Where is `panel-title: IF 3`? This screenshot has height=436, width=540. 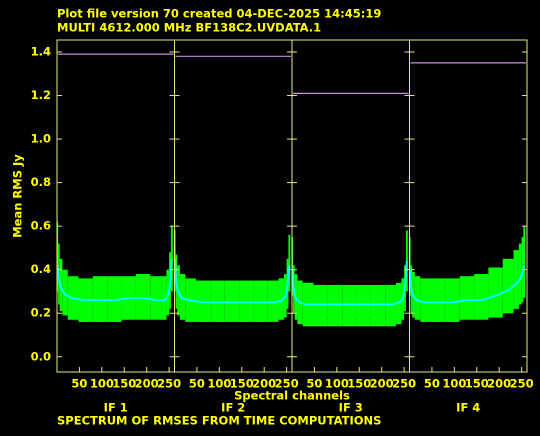 panel-title: IF 3 is located at coordinates (351, 408).